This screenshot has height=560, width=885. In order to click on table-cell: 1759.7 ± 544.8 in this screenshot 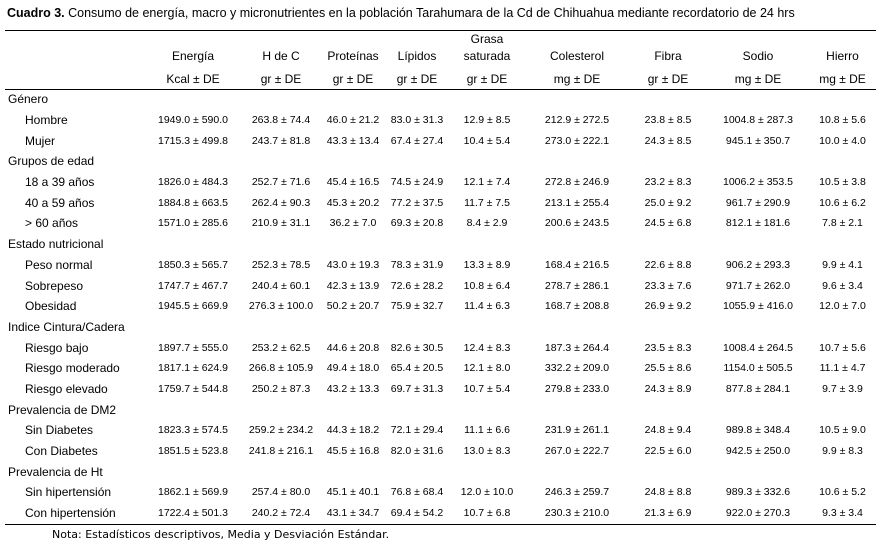, I will do `click(193, 388)`.